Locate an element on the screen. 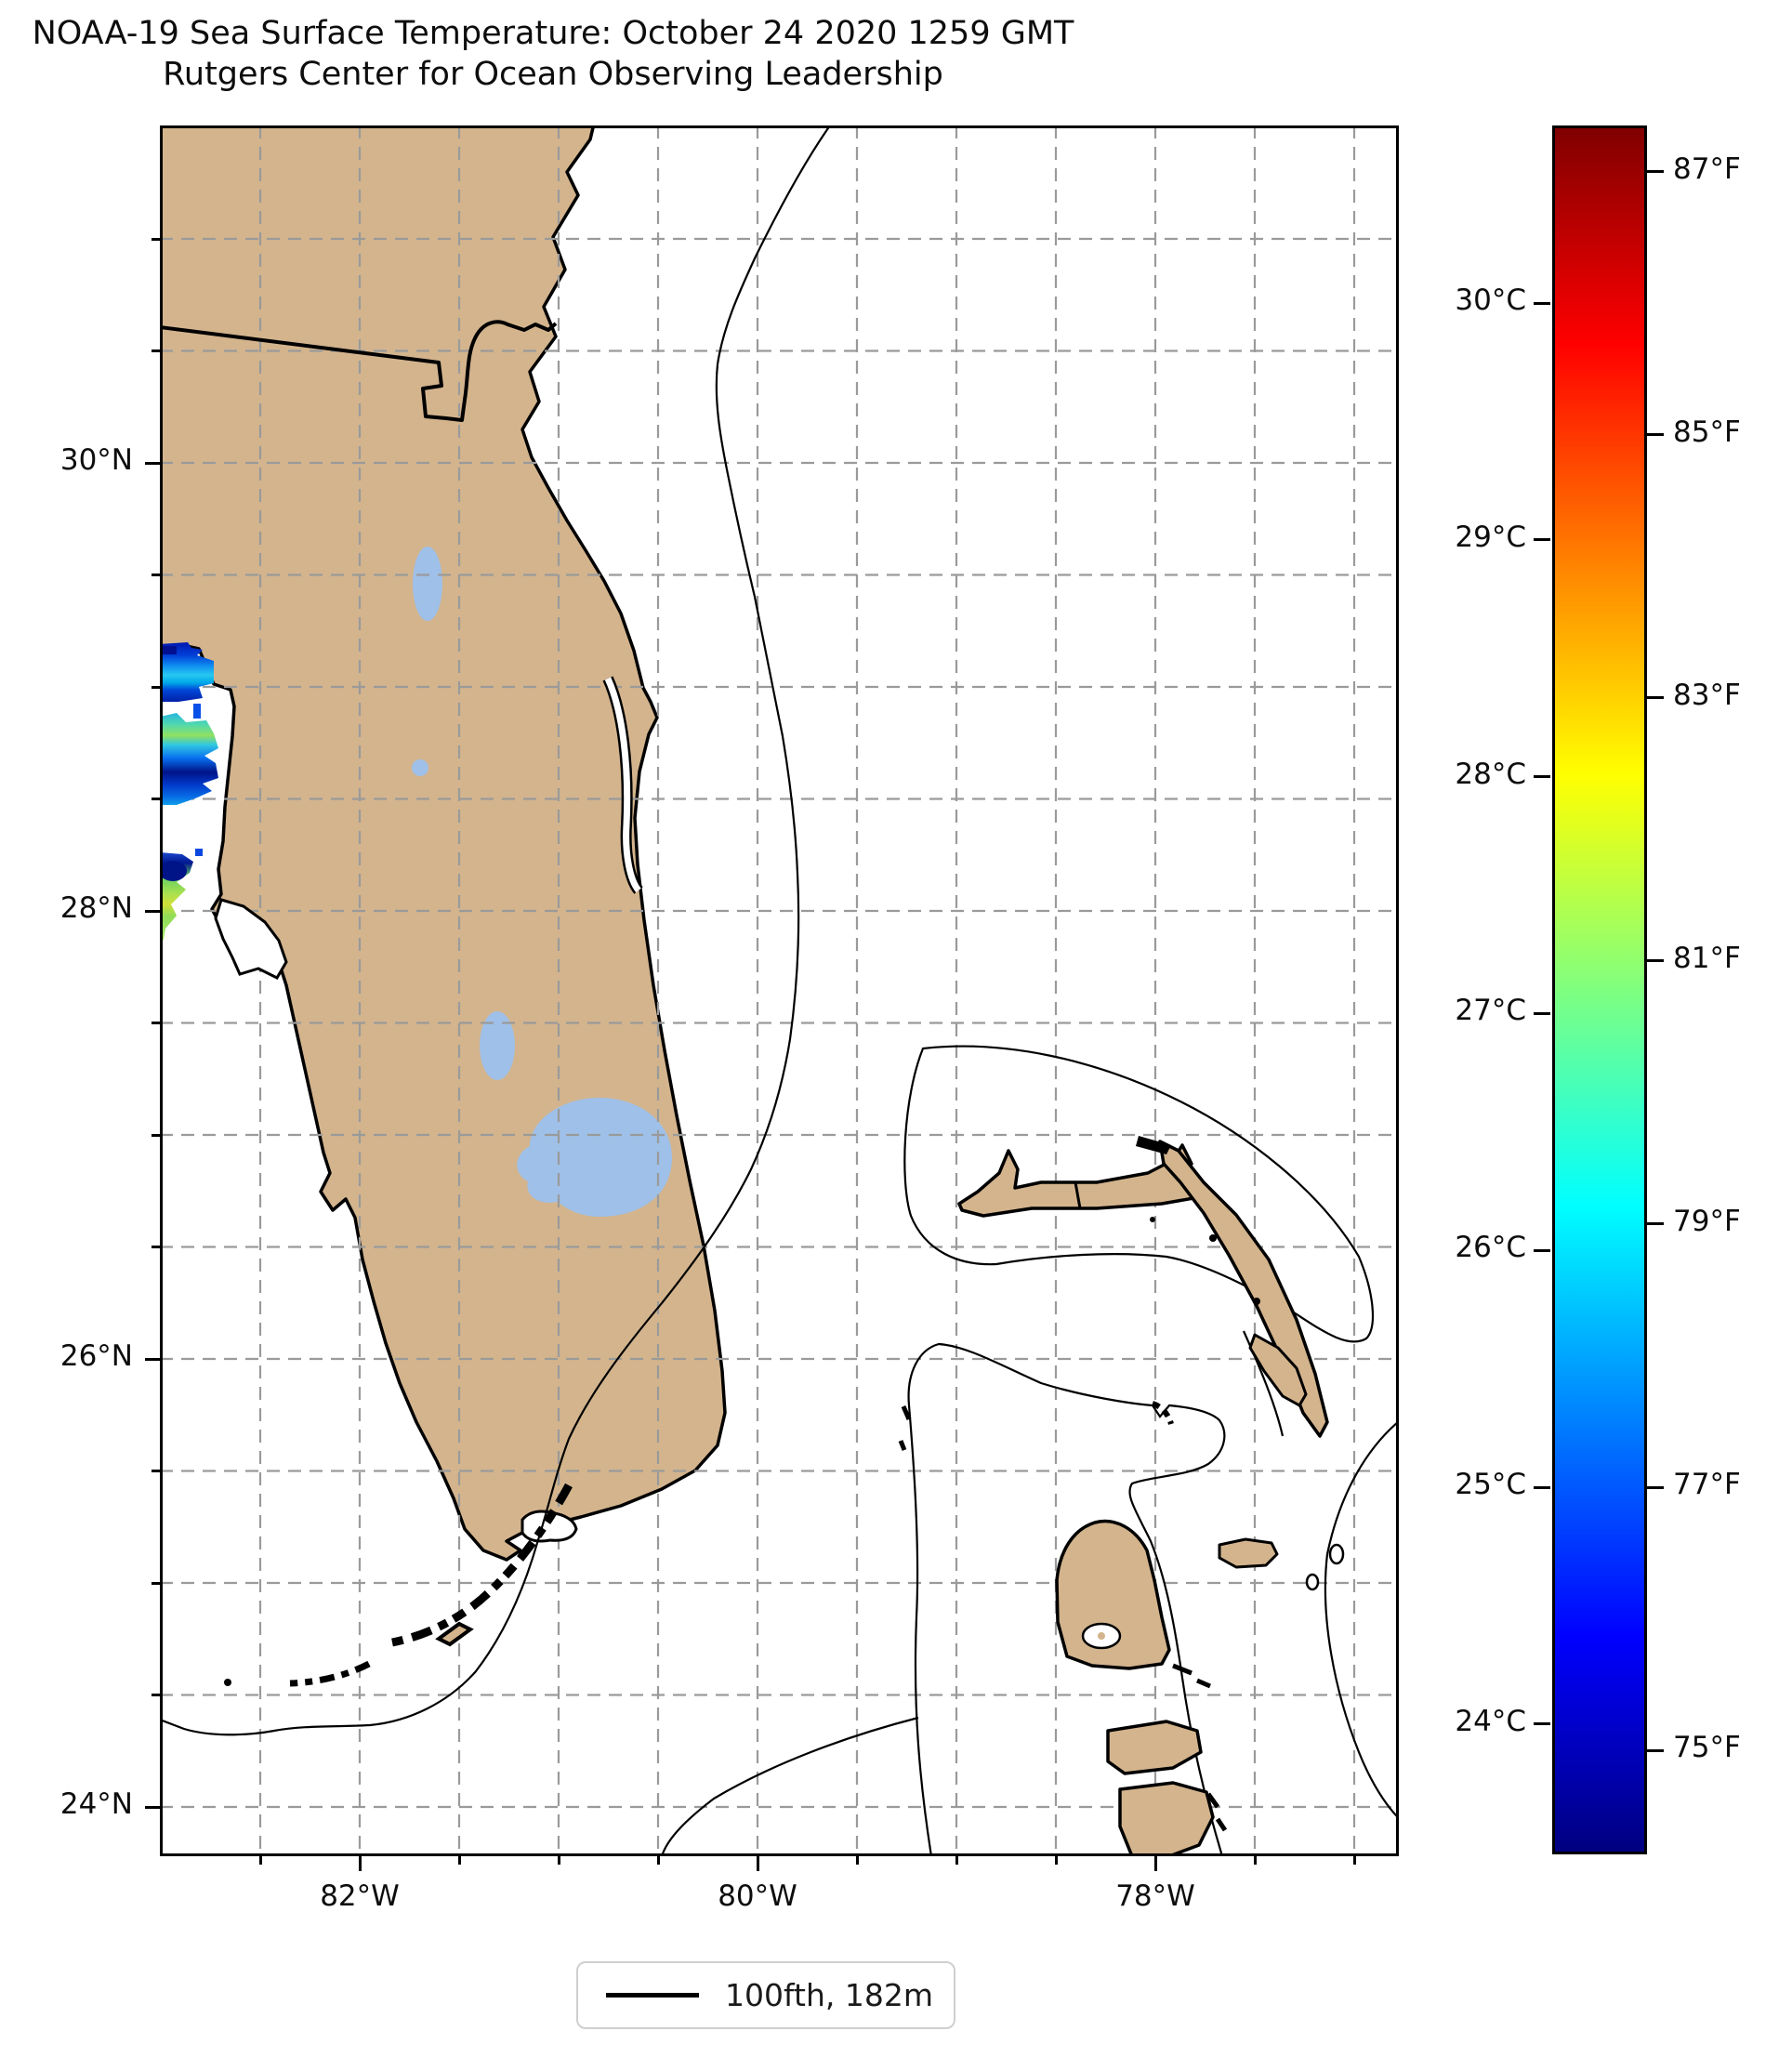 The image size is (1792, 2057). depth-contour-exuma is located at coordinates (1360, 1619).